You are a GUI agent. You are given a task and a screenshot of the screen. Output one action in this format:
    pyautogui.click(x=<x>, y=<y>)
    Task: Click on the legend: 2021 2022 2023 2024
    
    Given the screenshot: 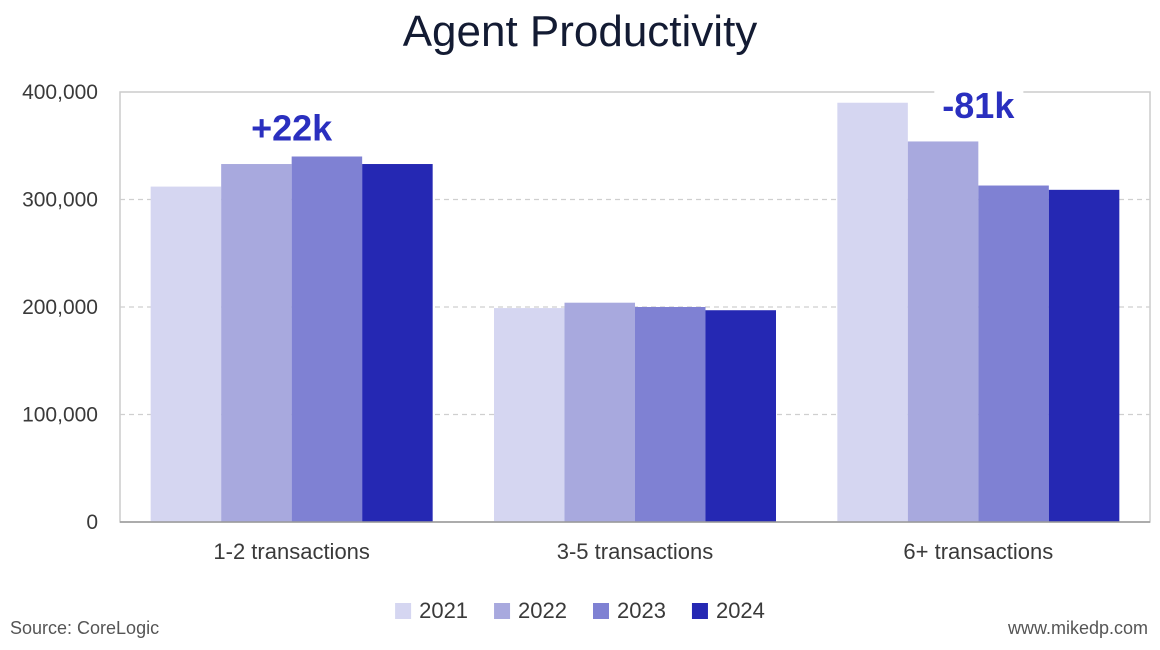 What is the action you would take?
    pyautogui.click(x=580, y=610)
    